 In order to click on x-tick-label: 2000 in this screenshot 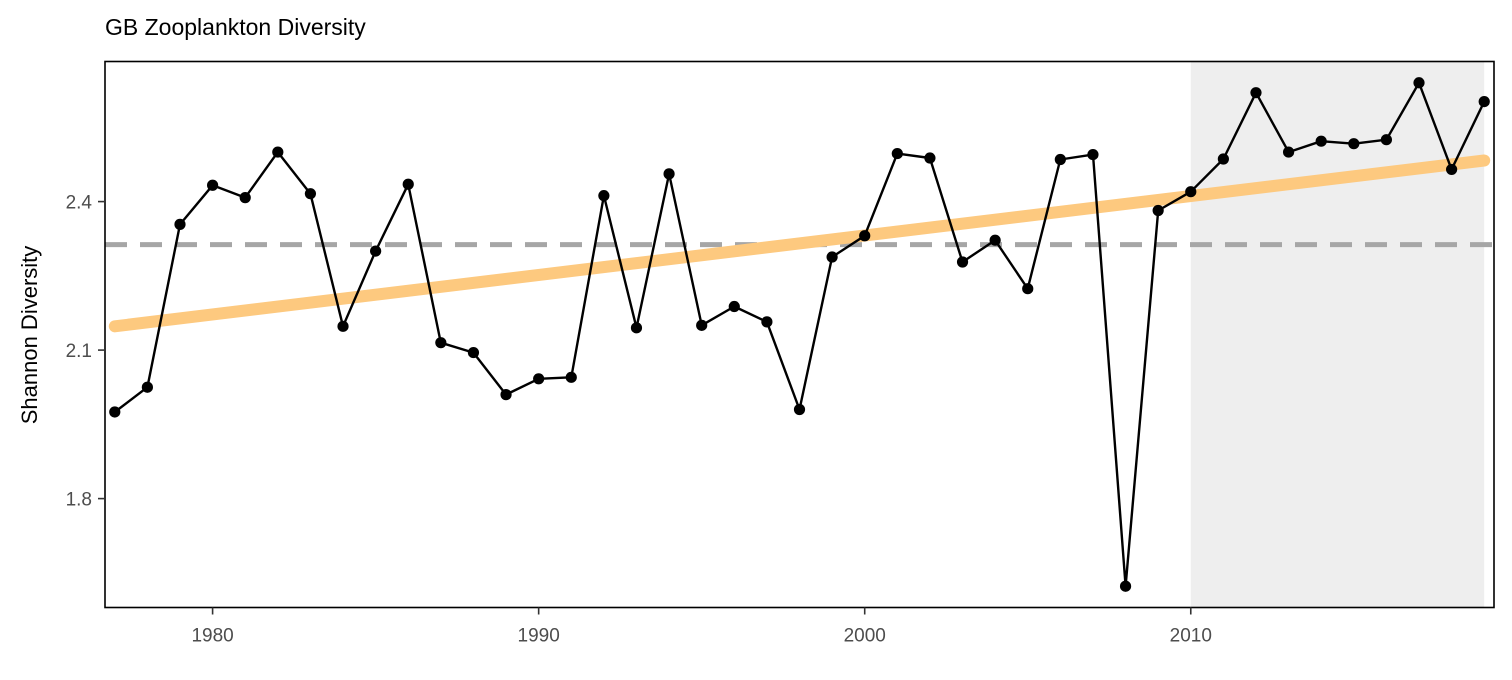, I will do `click(865, 636)`.